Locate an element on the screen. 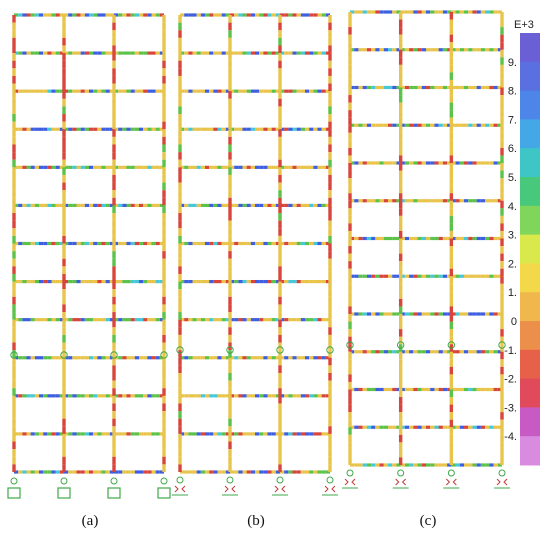 Image resolution: width=550 pixels, height=535 pixels. color-scale-tick-label: 9. is located at coordinates (512, 63).